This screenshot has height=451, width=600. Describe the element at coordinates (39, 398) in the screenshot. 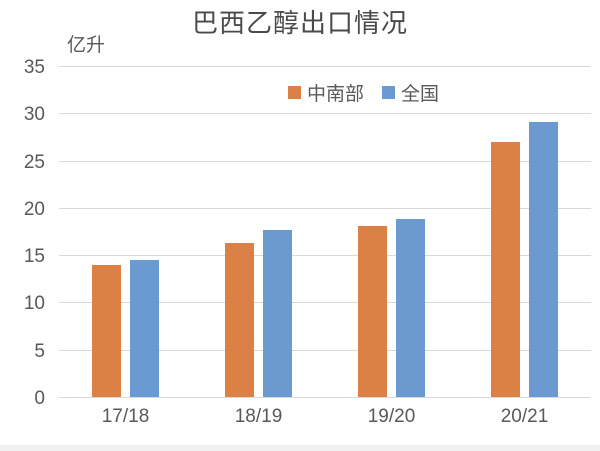

I see `y-tick-label-0: 0` at that location.